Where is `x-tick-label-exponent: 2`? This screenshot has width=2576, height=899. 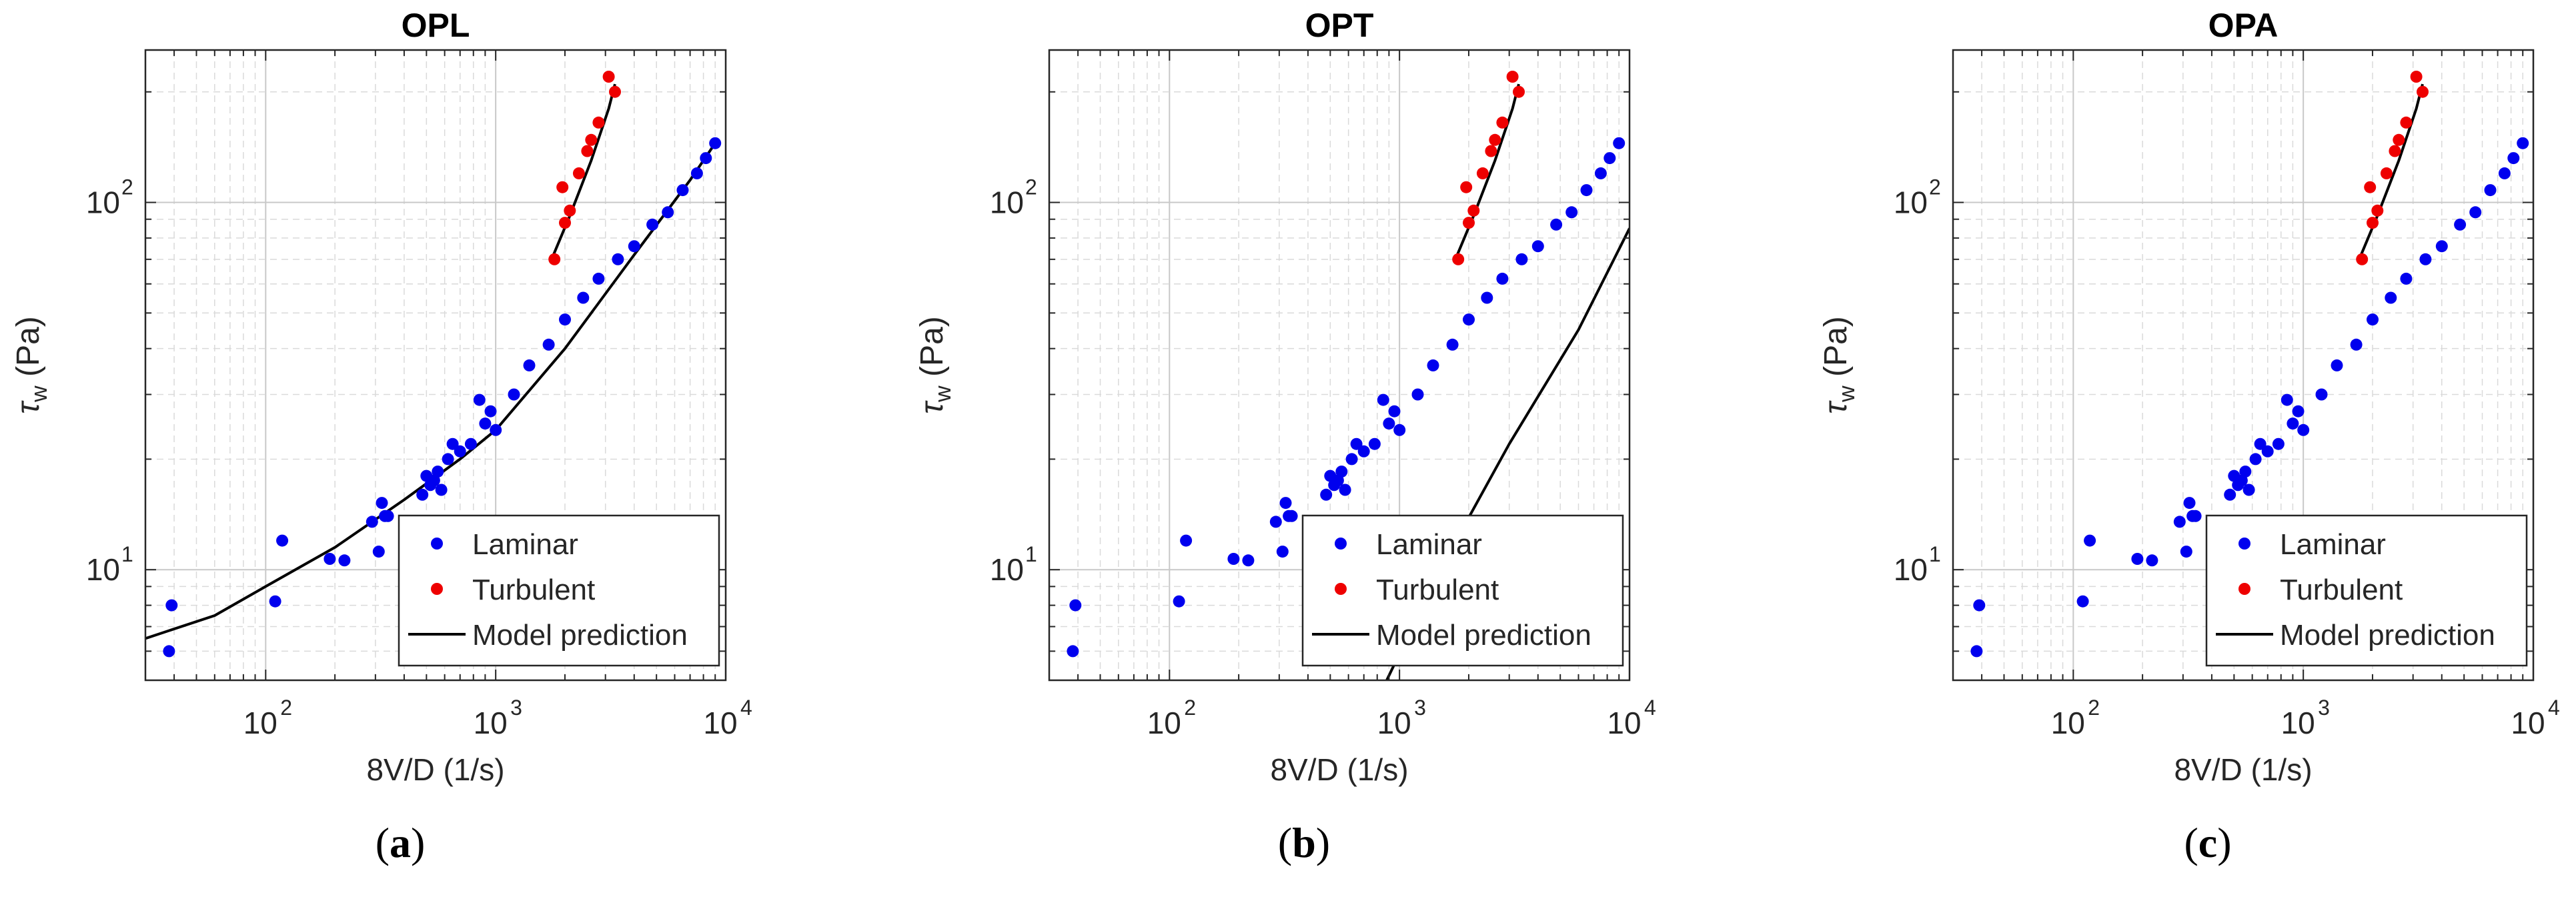
x-tick-label-exponent: 2 is located at coordinates (2094, 708).